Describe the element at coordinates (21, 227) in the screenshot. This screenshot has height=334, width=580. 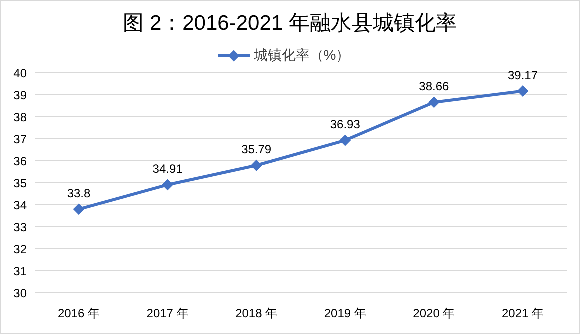
I see `y-tick-label: 33` at that location.